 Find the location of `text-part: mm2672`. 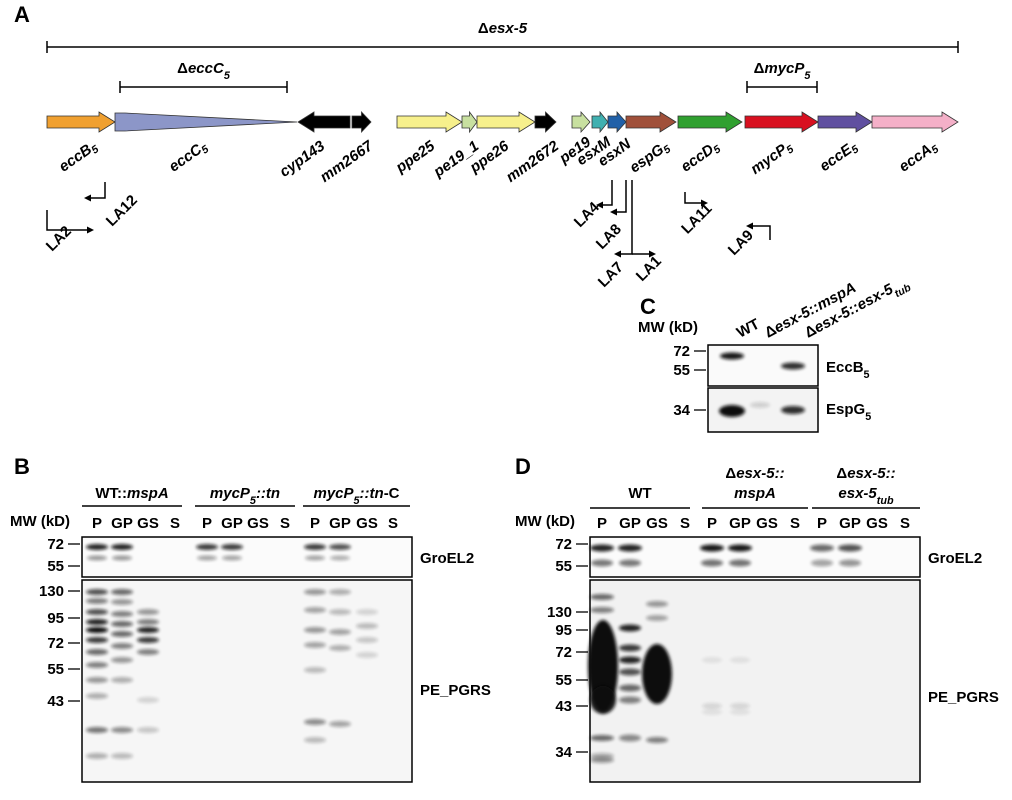

text-part: mm2672 is located at coordinates (532, 161).